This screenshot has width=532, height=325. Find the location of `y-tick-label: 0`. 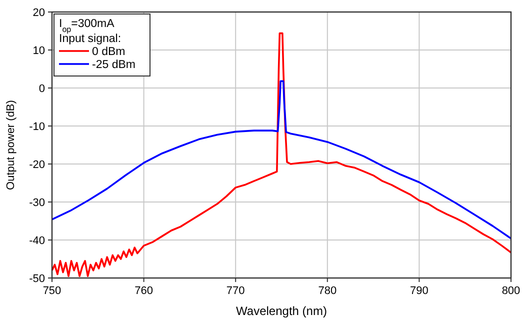

y-tick-label: 0 is located at coordinates (41, 89).